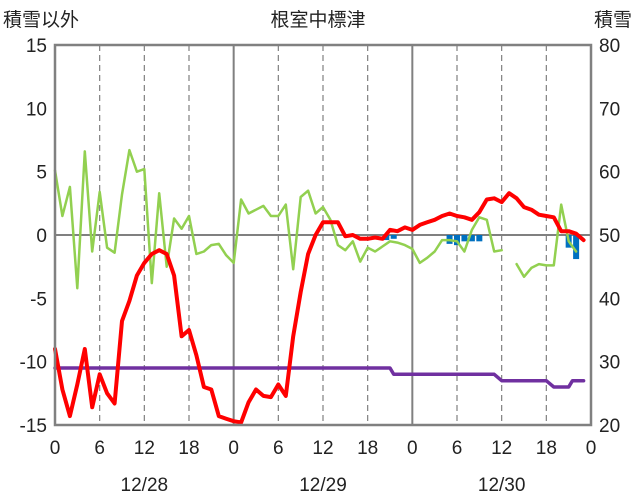  I want to click on left-tick-label: 15, so click(36, 46).